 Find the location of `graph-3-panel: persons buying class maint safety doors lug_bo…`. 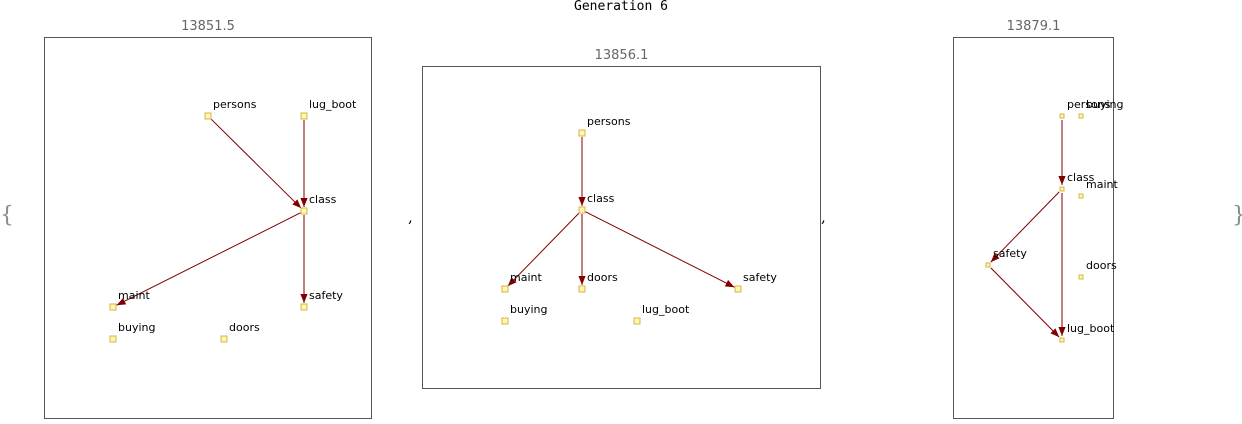

graph-3-panel: persons buying class maint safety doors lug_bo… is located at coordinates (1038, 228).